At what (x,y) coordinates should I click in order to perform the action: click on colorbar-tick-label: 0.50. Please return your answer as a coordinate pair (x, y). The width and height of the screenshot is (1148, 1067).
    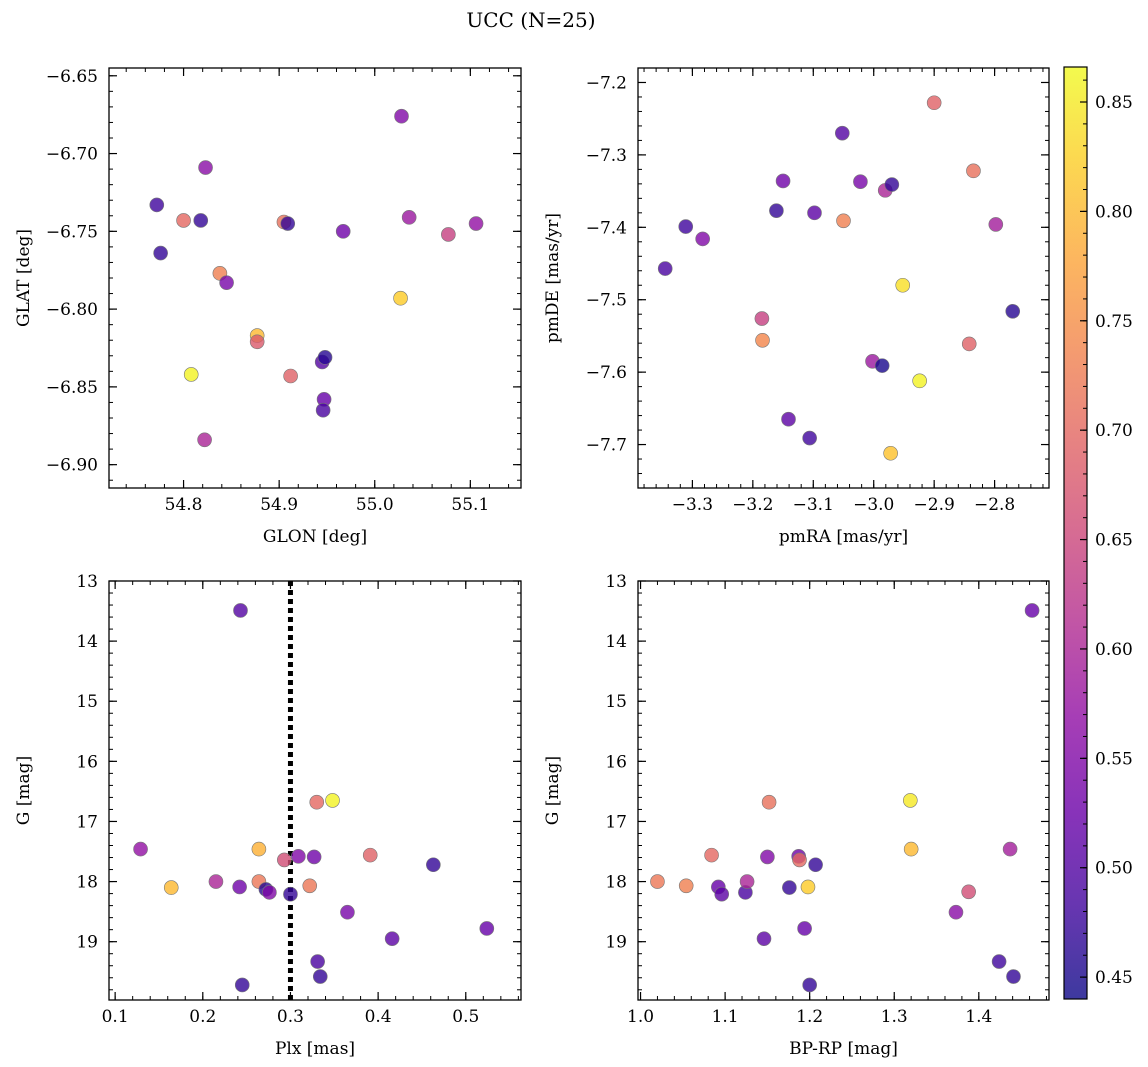
    Looking at the image, I should click on (1114, 869).